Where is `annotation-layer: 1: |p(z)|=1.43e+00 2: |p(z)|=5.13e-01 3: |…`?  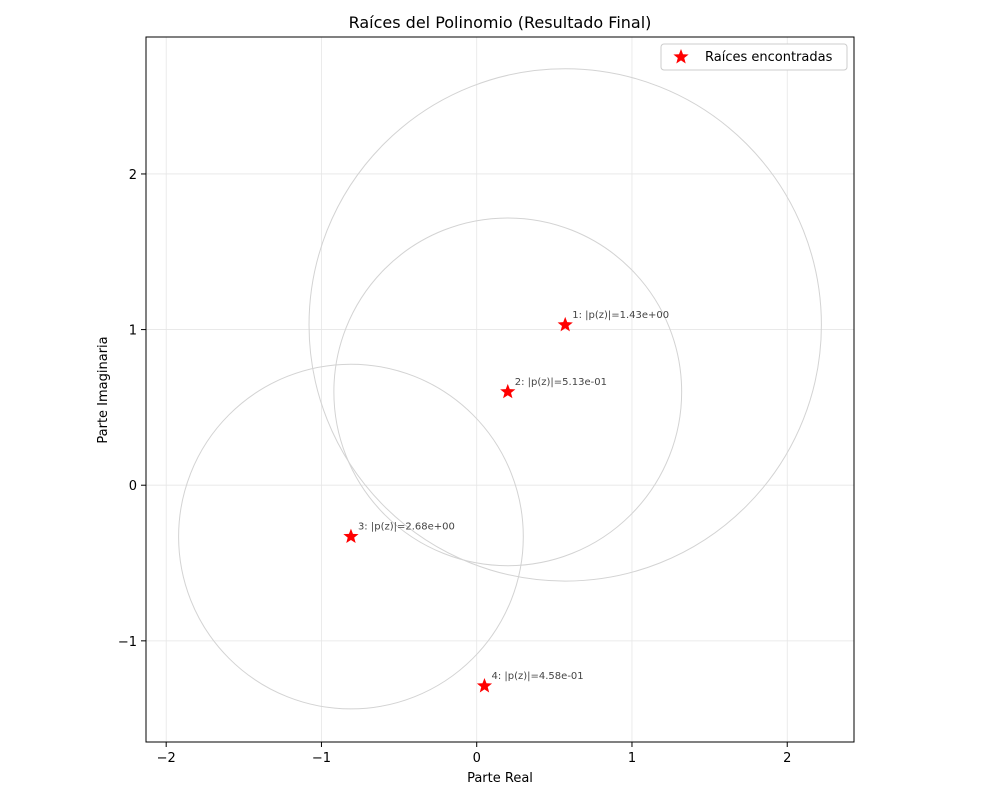
annotation-layer: 1: |p(z)|=1.43e+00 2: |p(z)|=5.13e-01 3: |… is located at coordinates (513, 496).